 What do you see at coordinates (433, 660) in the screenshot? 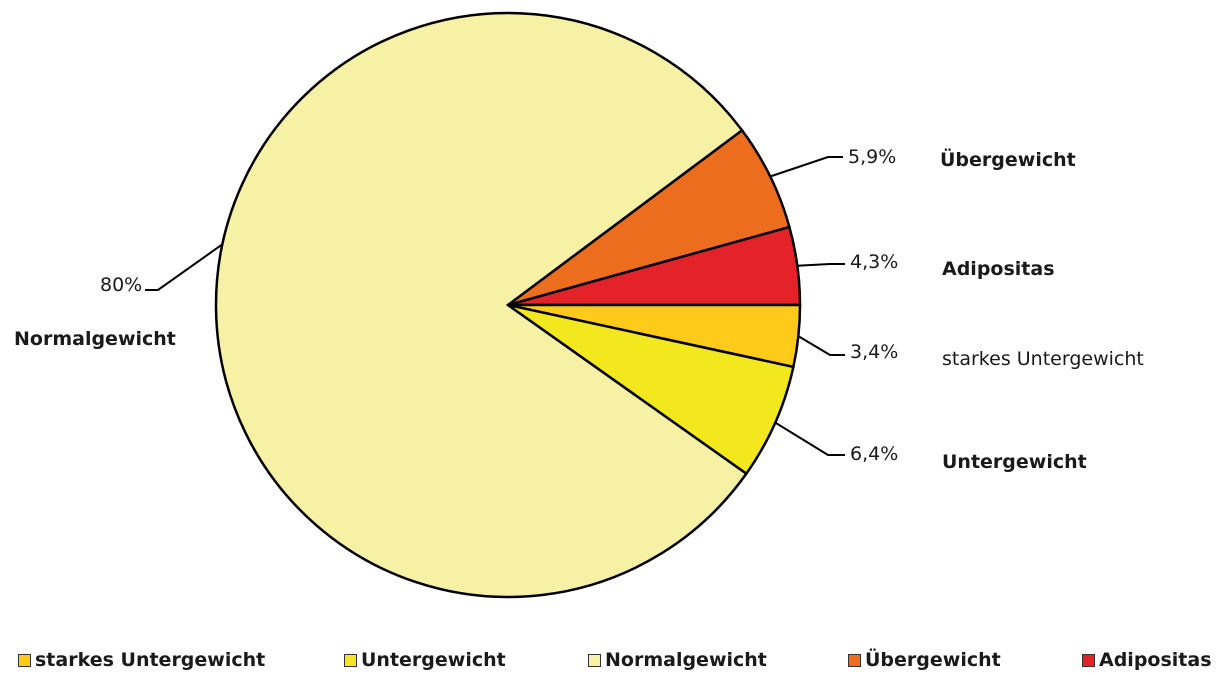
I see `legend-label: Untergewicht` at bounding box center [433, 660].